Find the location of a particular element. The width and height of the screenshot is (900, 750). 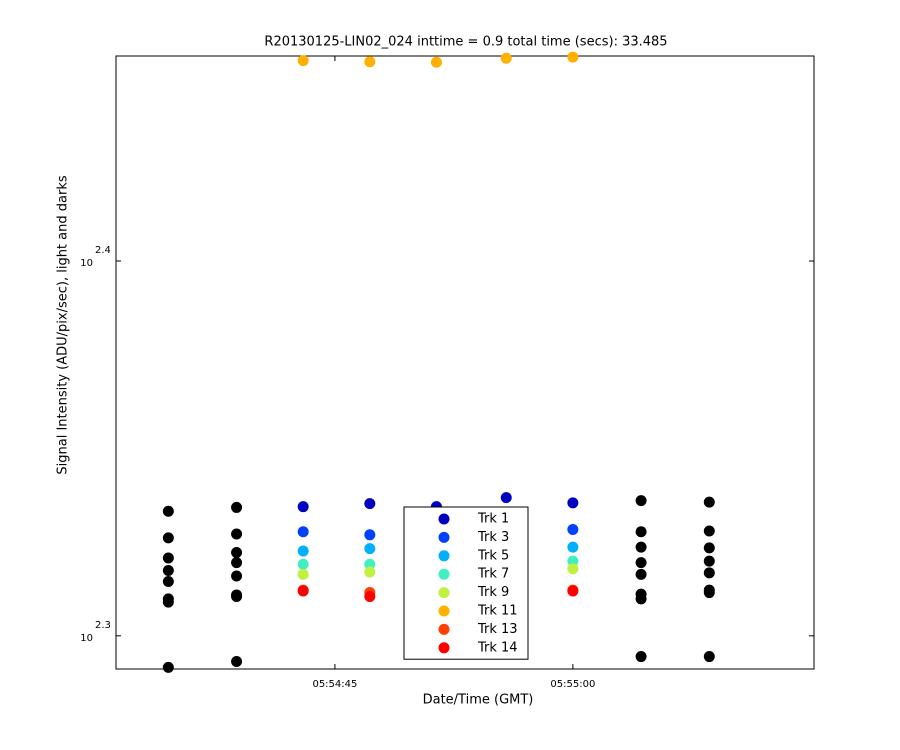

x-tick-label: 05:55:00 is located at coordinates (572, 684).